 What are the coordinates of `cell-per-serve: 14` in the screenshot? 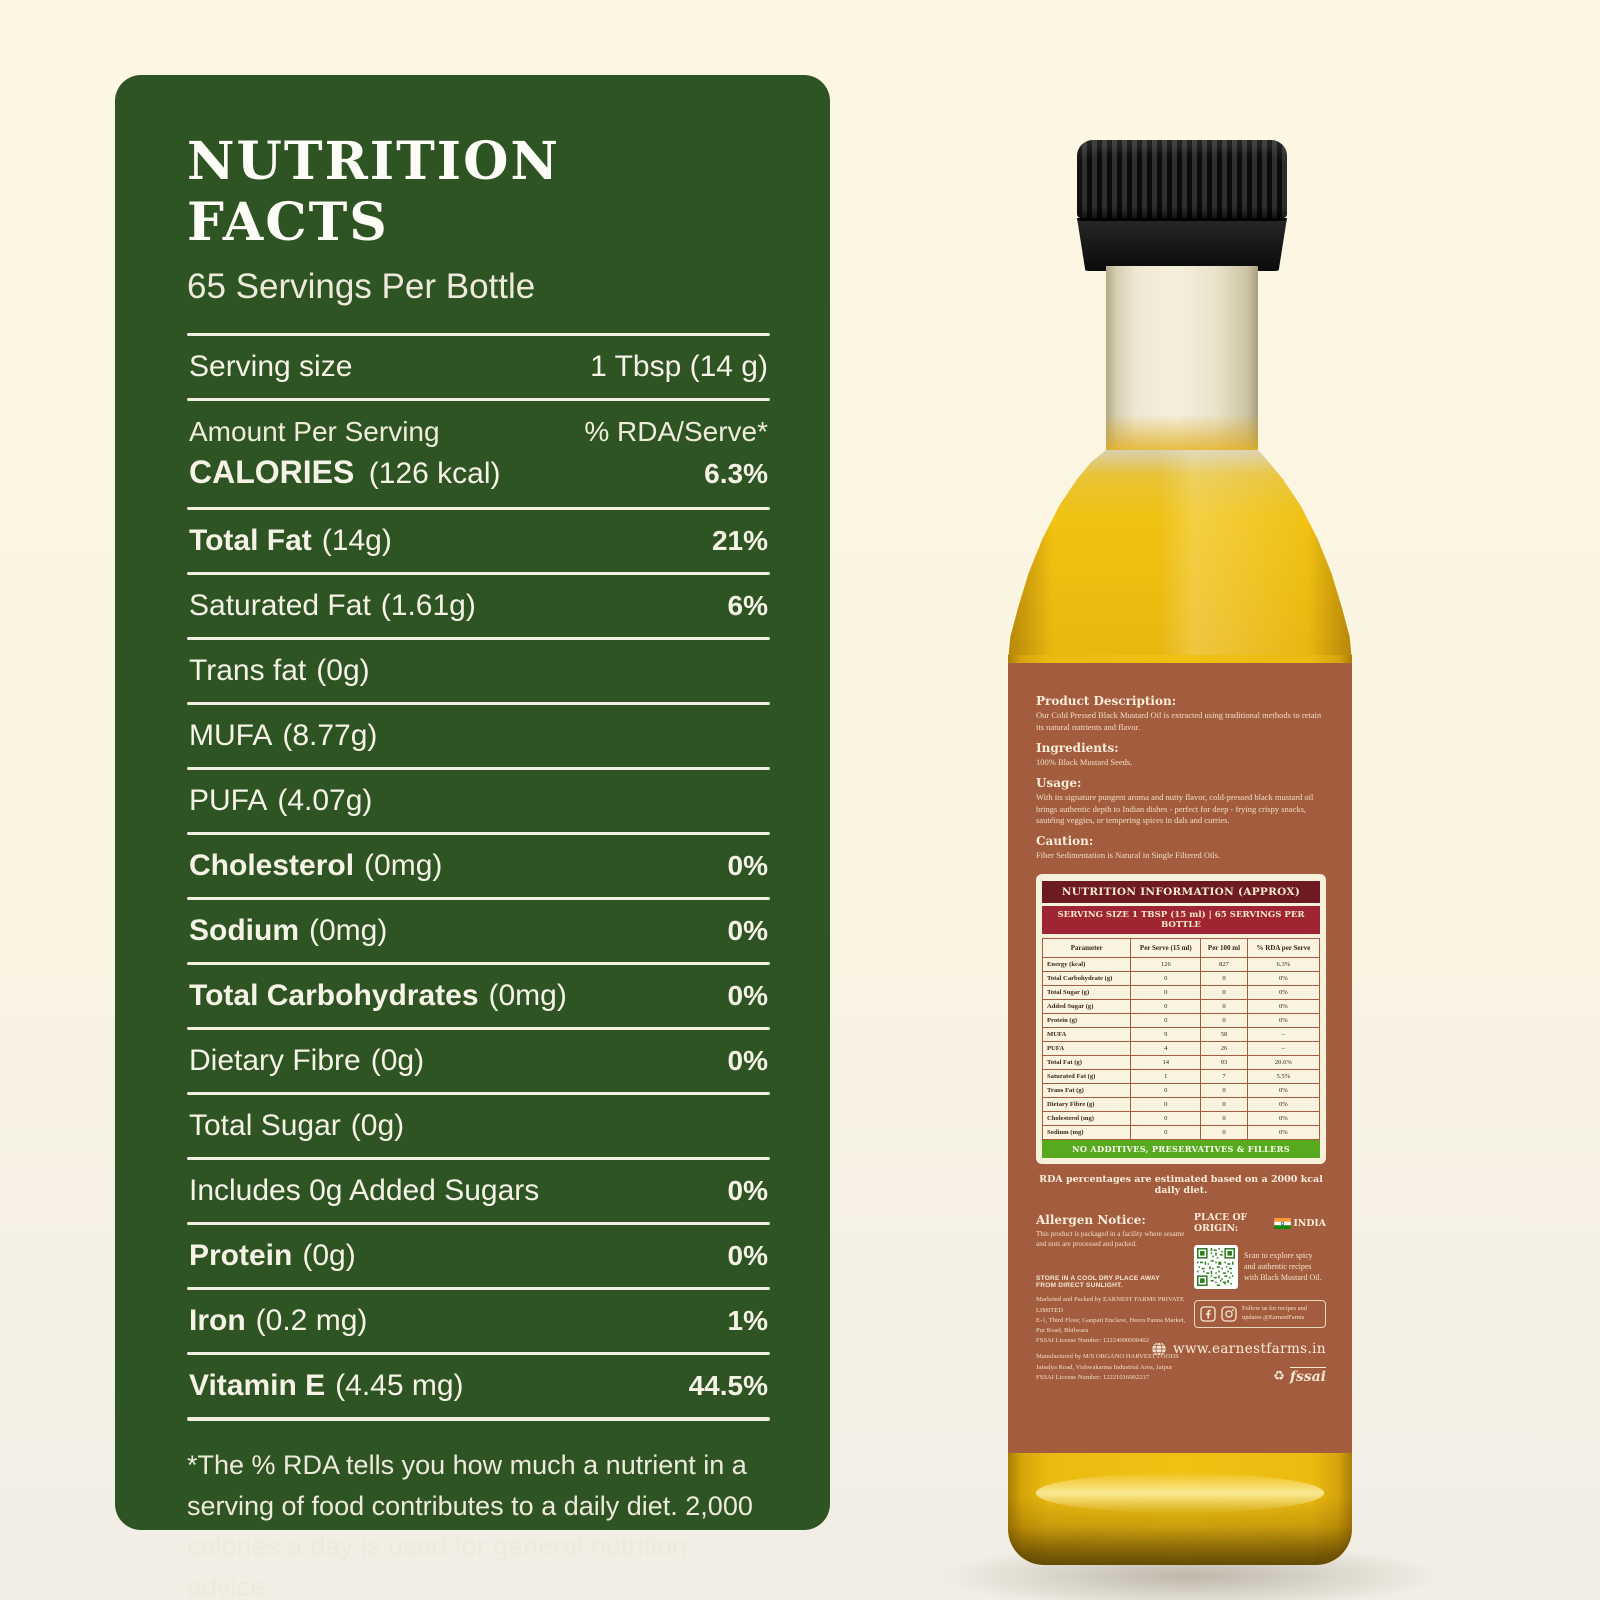 It's located at (1166, 1063).